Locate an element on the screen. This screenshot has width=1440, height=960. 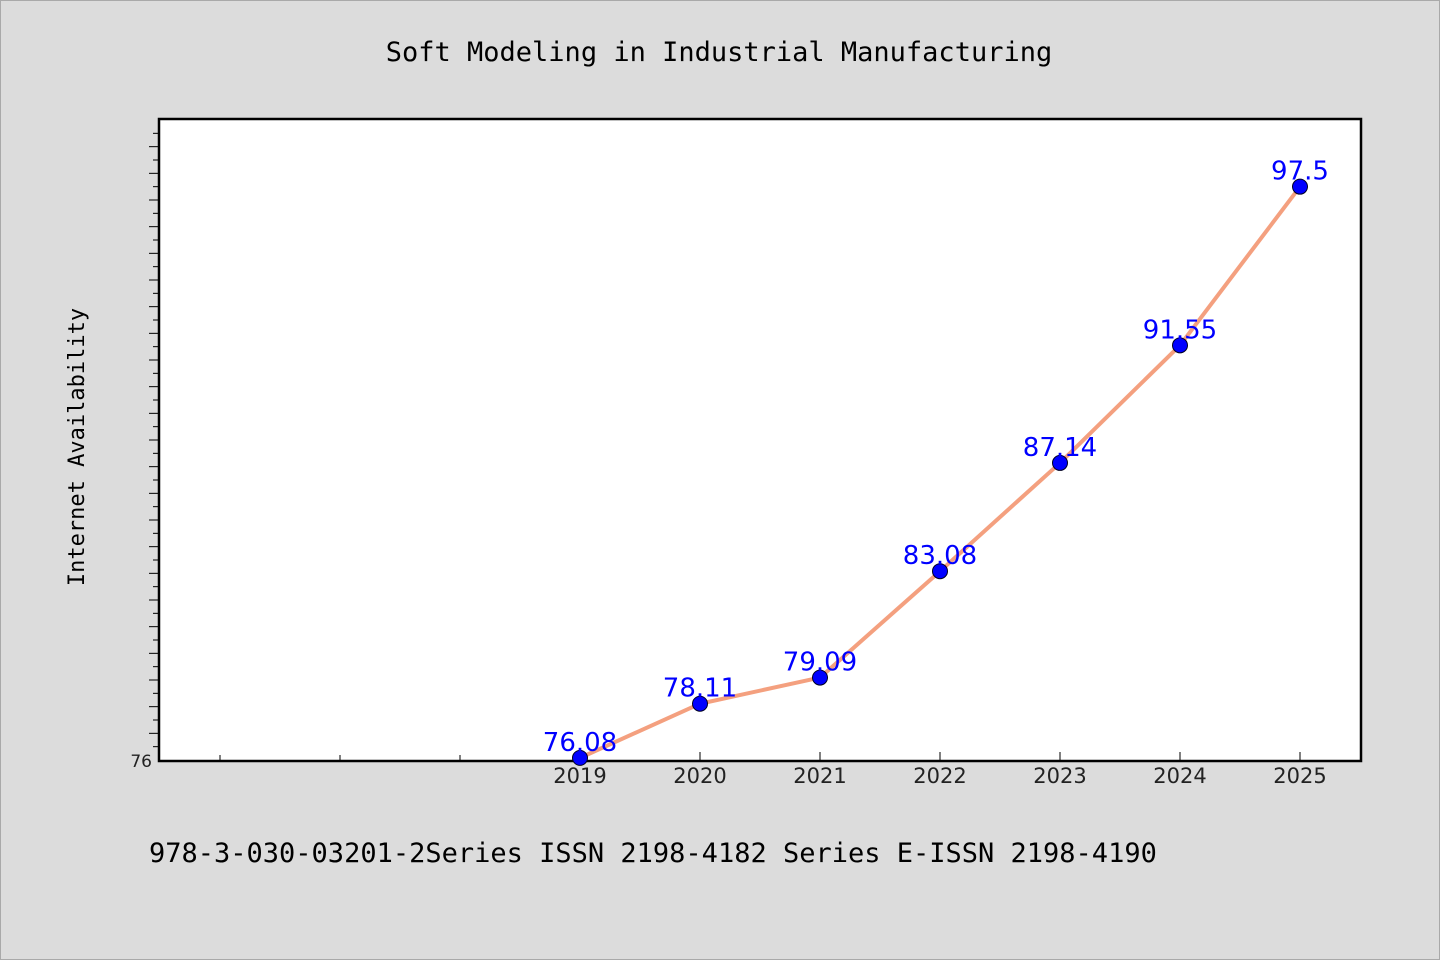
x-axis-ticks: 2019 2020 2021 2022 2023 2024 2025 is located at coordinates (773, 770).